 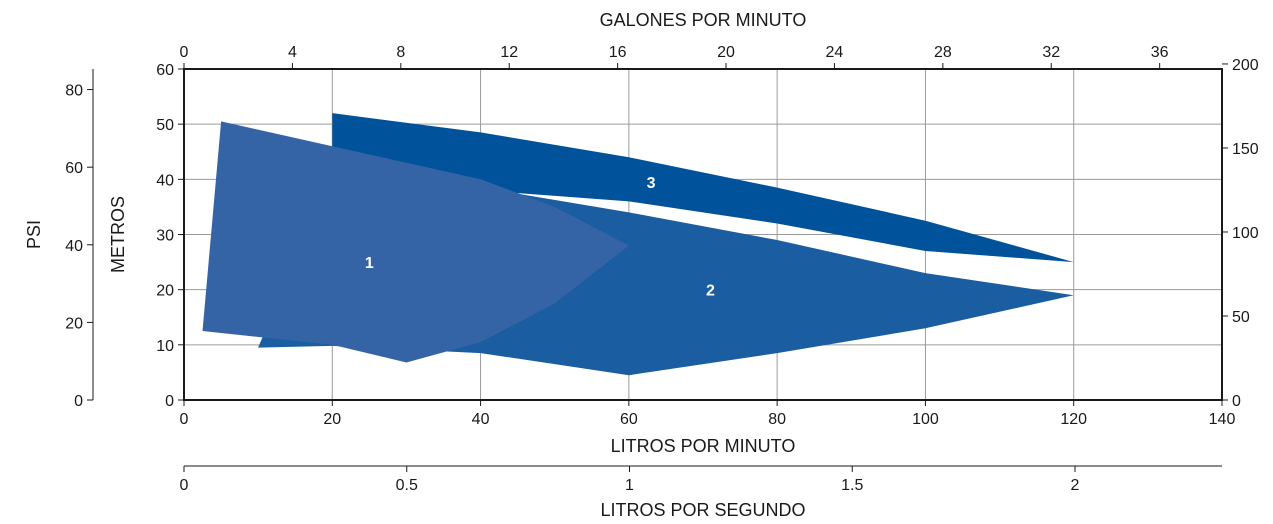 I want to click on y-tick-label: 30, so click(x=165, y=236).